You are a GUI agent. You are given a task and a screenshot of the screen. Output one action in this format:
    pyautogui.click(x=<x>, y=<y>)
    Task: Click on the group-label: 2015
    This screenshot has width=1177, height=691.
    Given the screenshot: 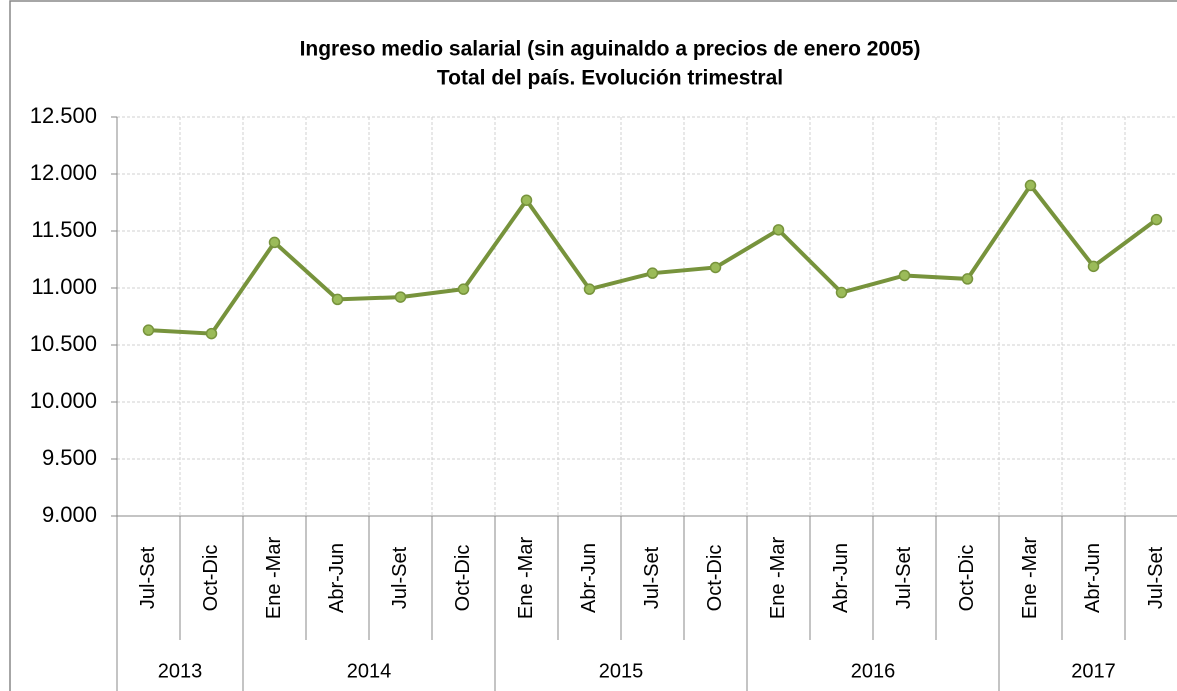 What is the action you would take?
    pyautogui.click(x=621, y=671)
    